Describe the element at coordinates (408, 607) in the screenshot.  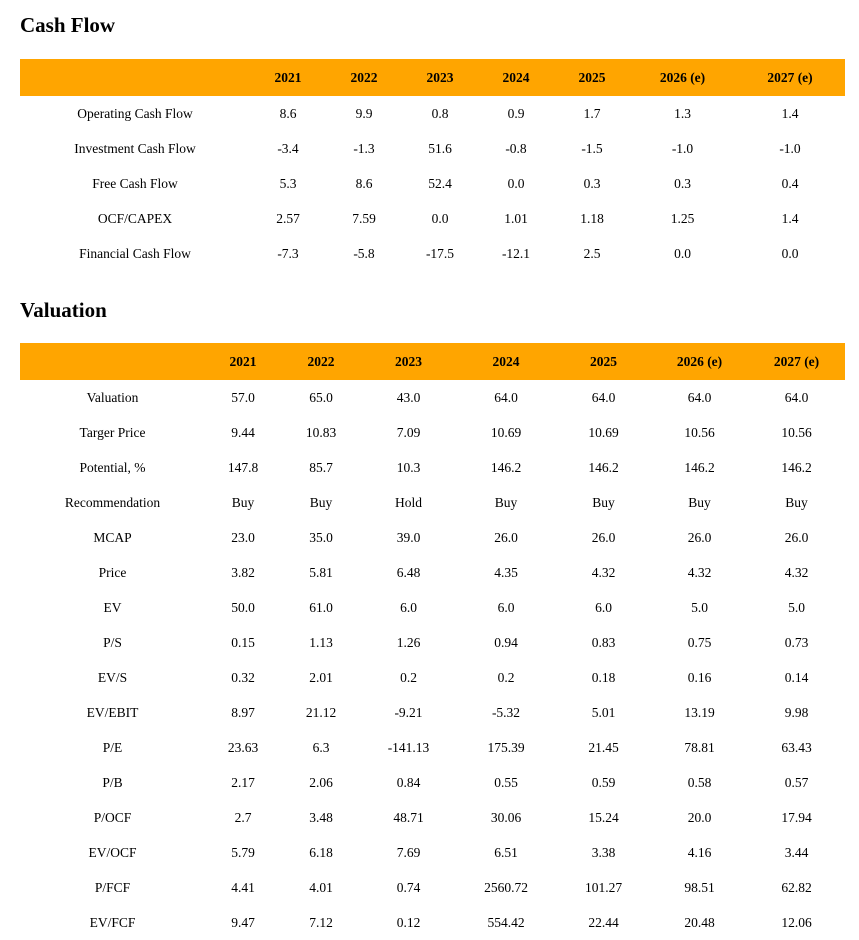
I see `value-cell: 6.0` at that location.